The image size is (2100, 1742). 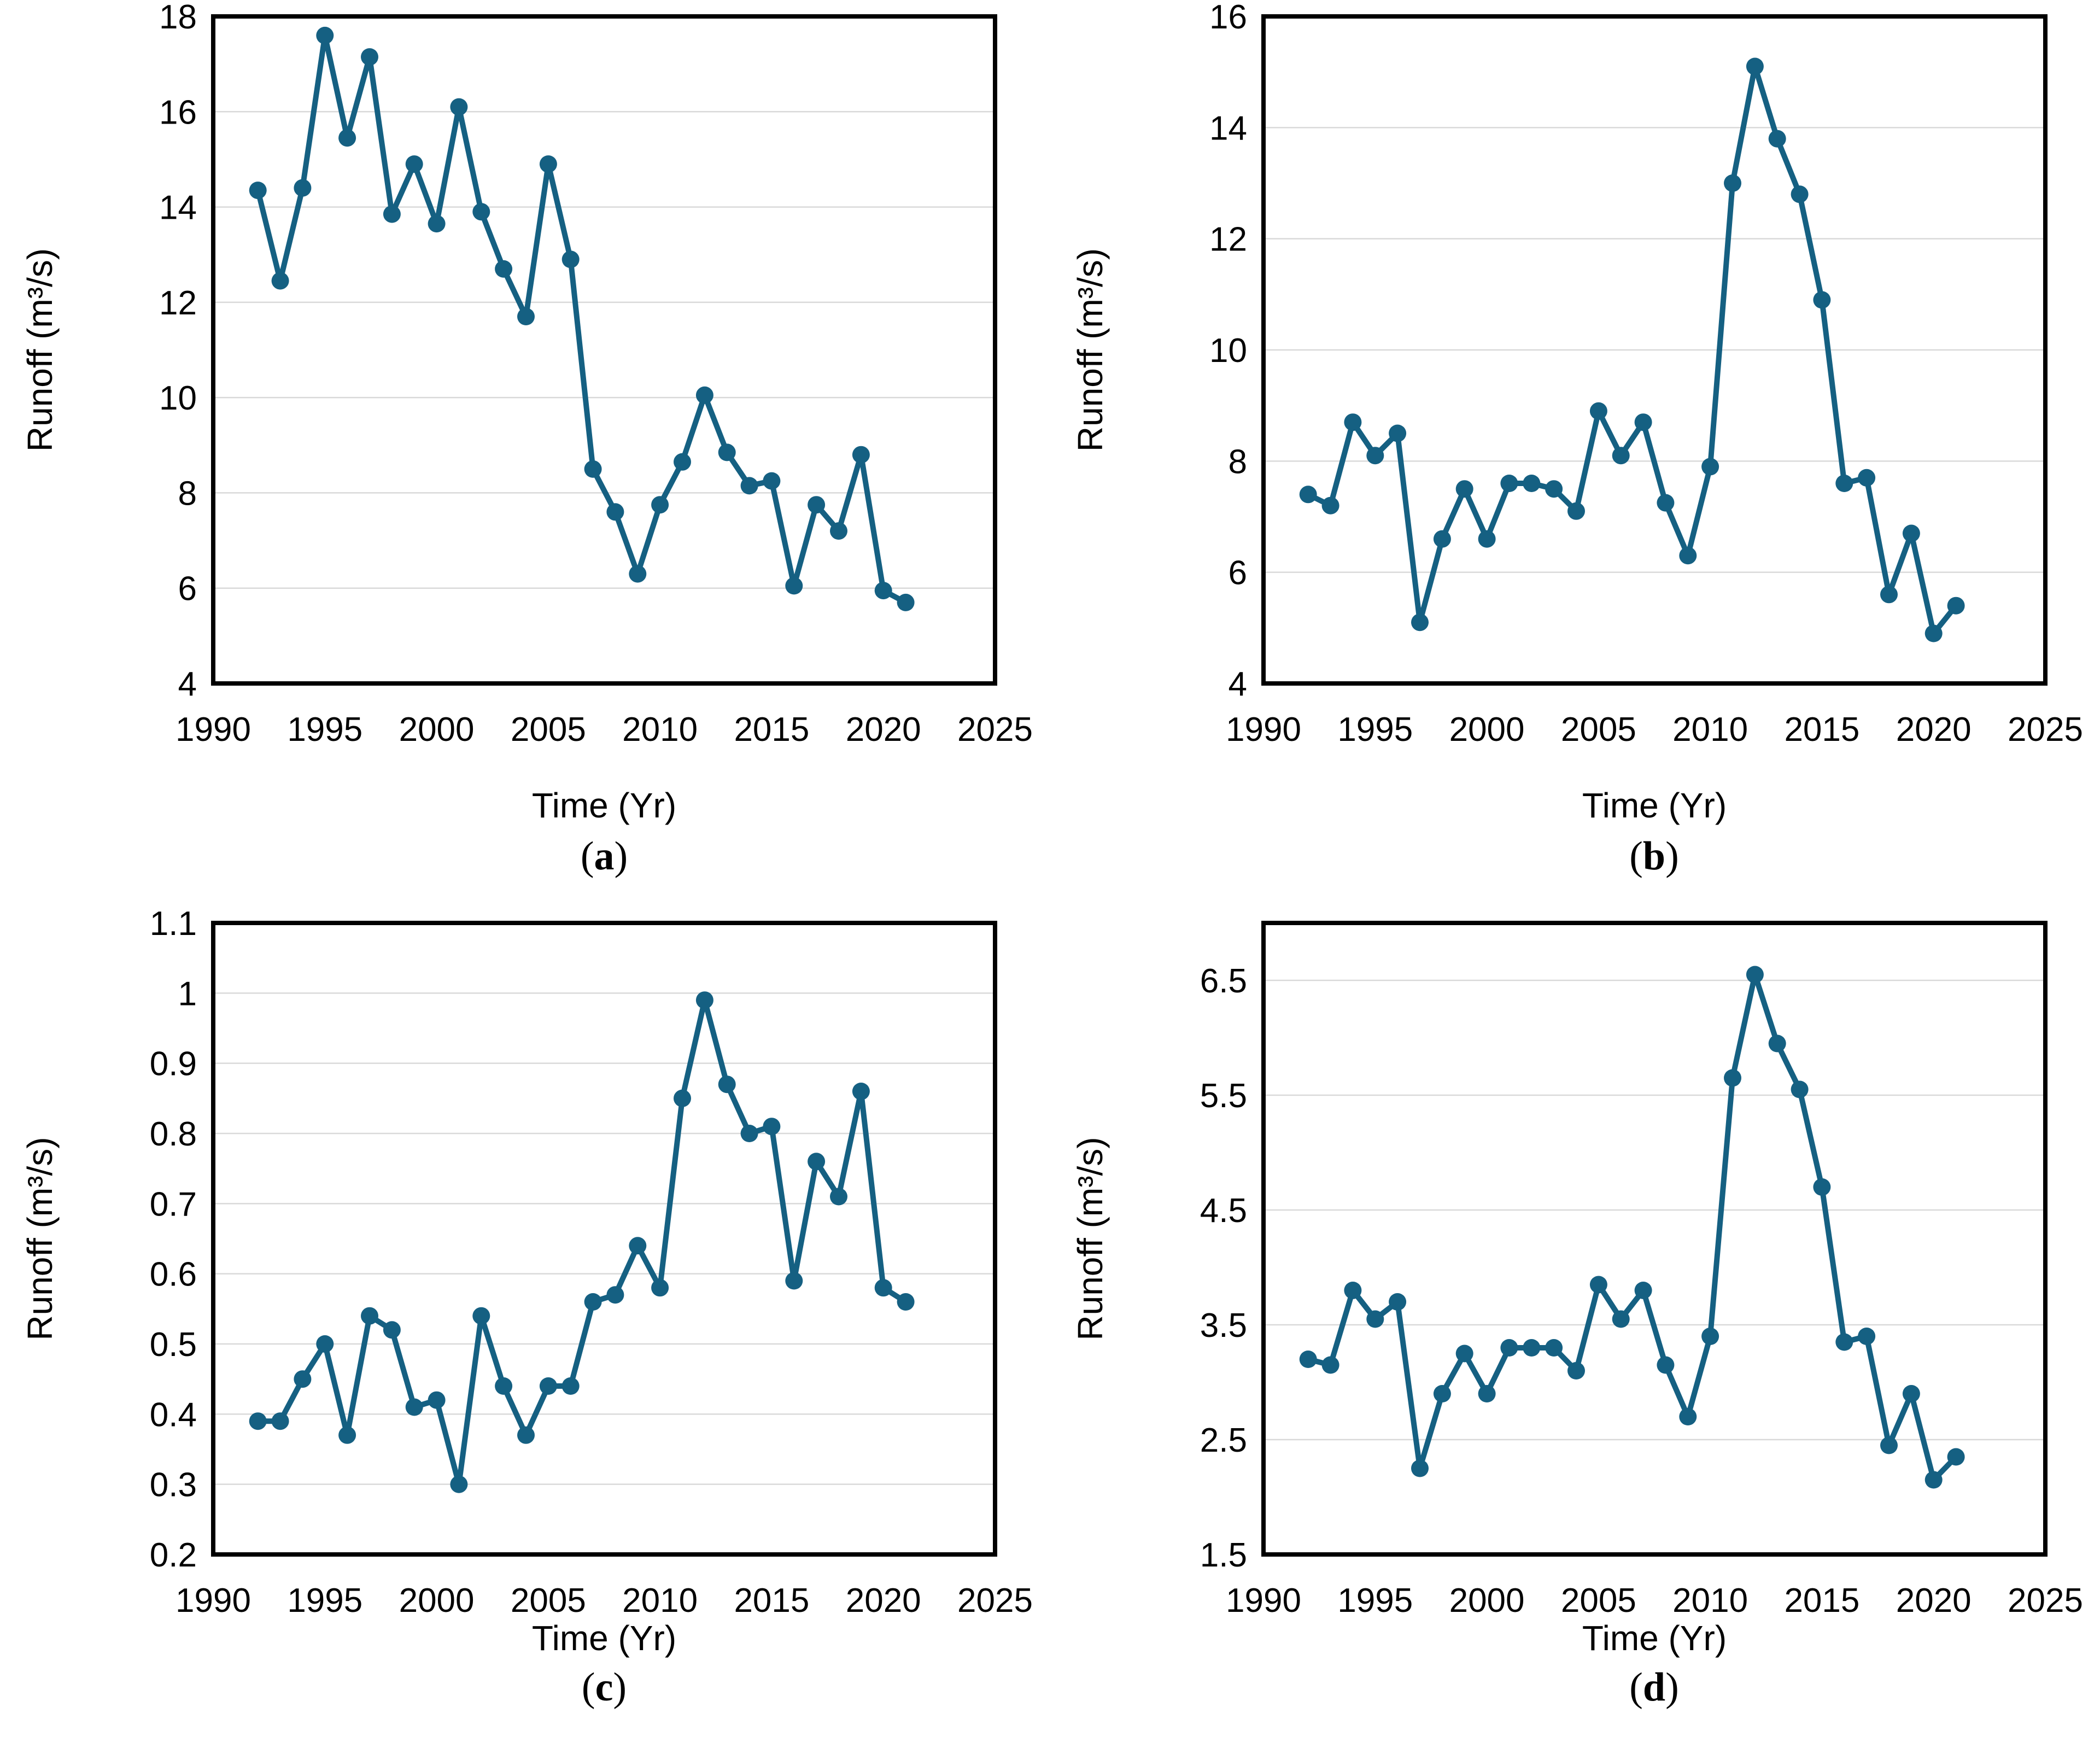 I want to click on y-tick-label: 3.5, so click(x=1223, y=1326).